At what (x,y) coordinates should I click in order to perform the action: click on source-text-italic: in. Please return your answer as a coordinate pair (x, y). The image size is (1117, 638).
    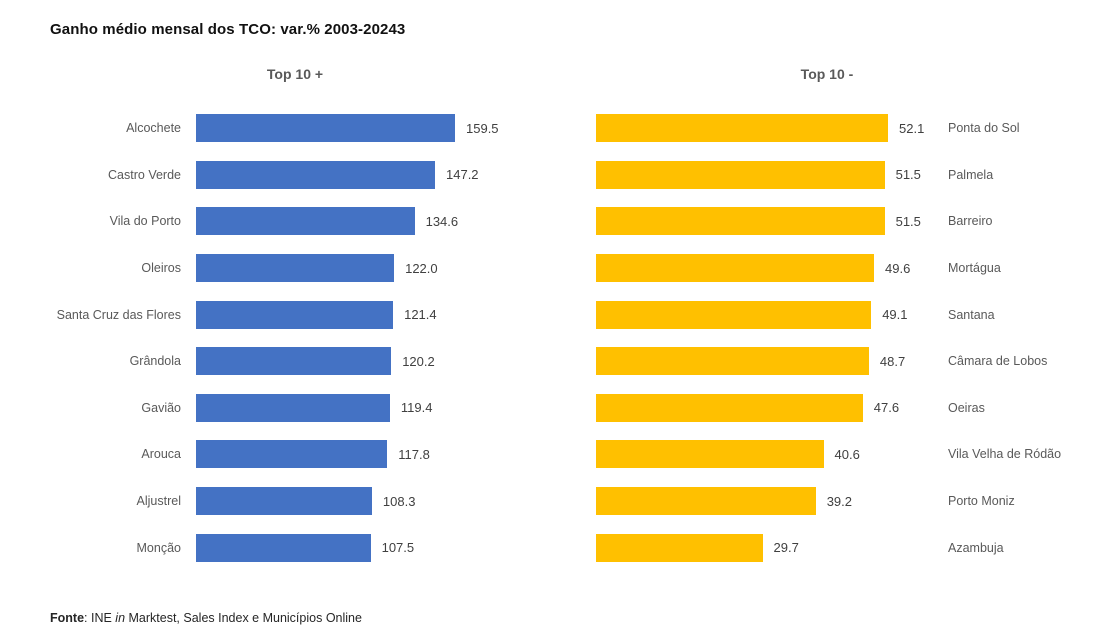
    Looking at the image, I should click on (120, 618).